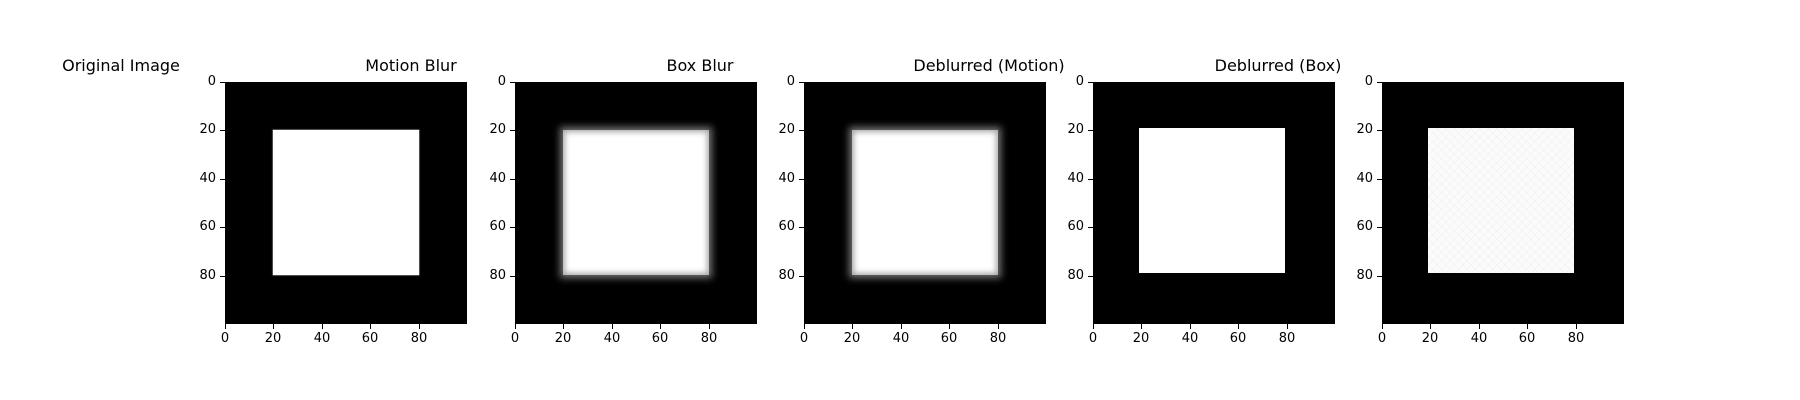 The width and height of the screenshot is (1800, 400). I want to click on panel-title: Original Image, so click(121, 65).